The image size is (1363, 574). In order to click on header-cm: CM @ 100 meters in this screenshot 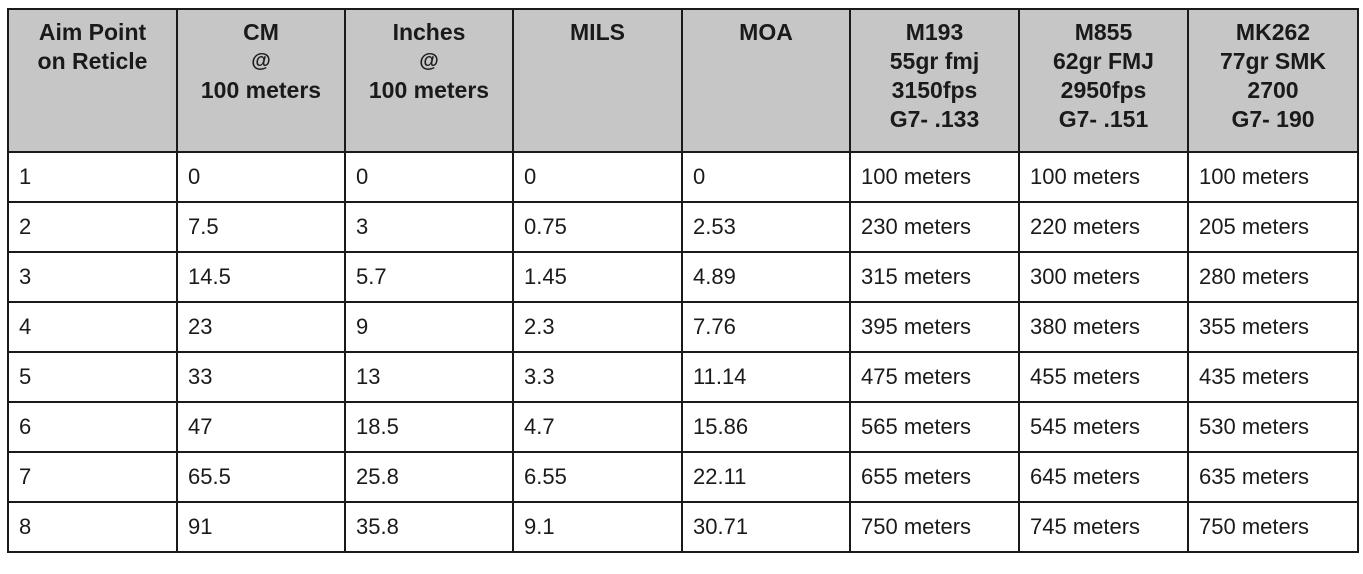, I will do `click(261, 80)`.